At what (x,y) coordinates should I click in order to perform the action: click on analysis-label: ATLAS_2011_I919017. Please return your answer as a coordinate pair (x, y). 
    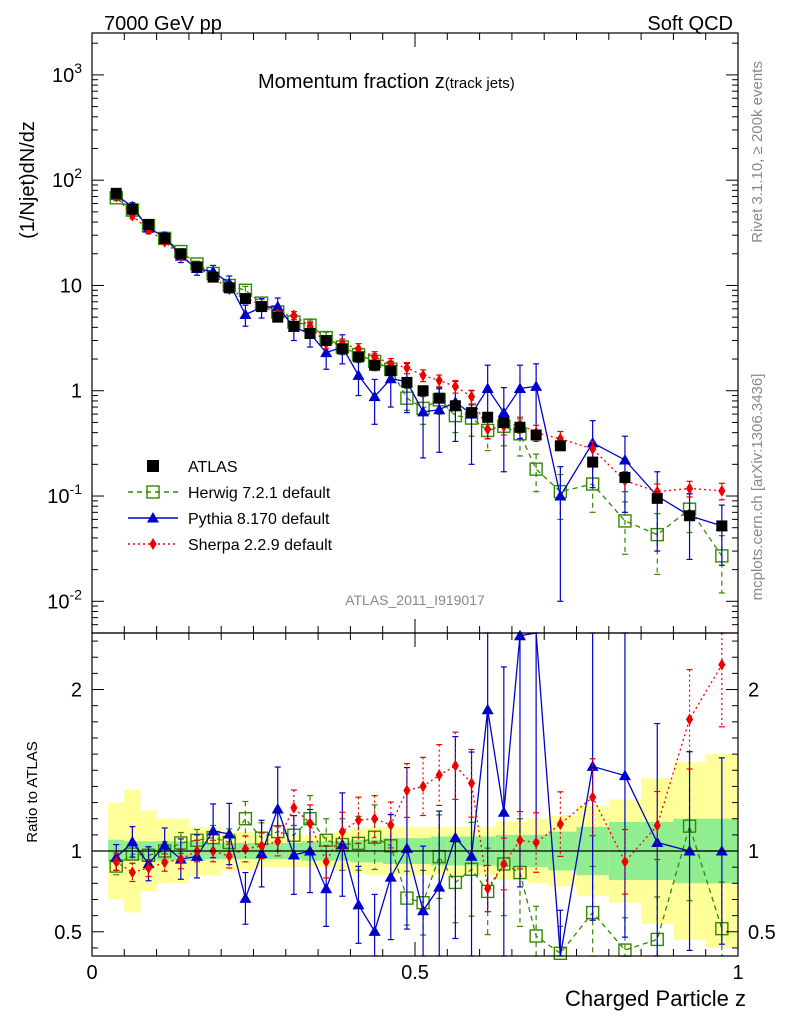
    Looking at the image, I should click on (415, 600).